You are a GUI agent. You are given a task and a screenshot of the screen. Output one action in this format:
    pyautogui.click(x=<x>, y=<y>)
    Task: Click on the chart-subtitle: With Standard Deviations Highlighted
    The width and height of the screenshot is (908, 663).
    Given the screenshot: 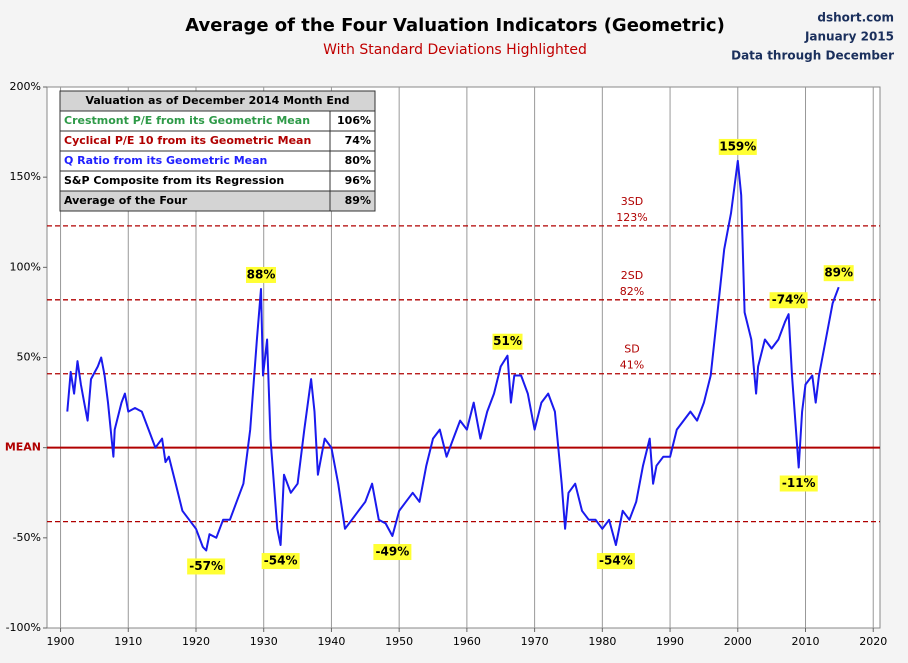 What is the action you would take?
    pyautogui.click(x=455, y=50)
    